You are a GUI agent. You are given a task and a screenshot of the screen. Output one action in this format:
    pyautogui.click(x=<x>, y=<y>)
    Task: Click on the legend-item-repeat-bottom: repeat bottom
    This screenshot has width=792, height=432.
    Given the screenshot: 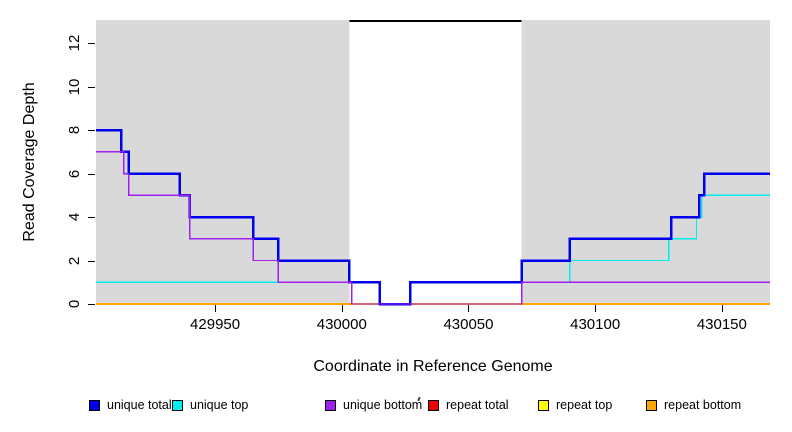 What is the action you would take?
    pyautogui.click(x=693, y=405)
    